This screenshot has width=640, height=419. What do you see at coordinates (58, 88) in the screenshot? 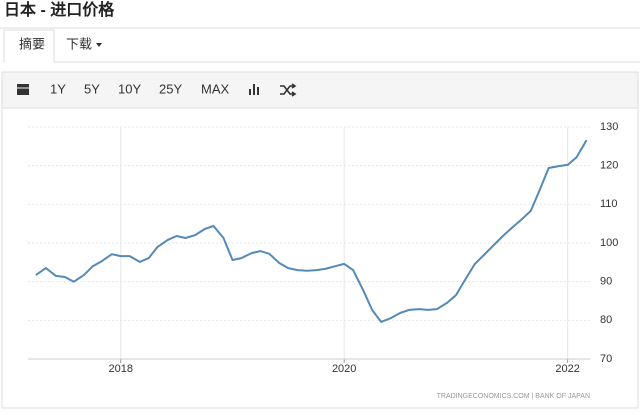
I see `range-button: 1Y` at bounding box center [58, 88].